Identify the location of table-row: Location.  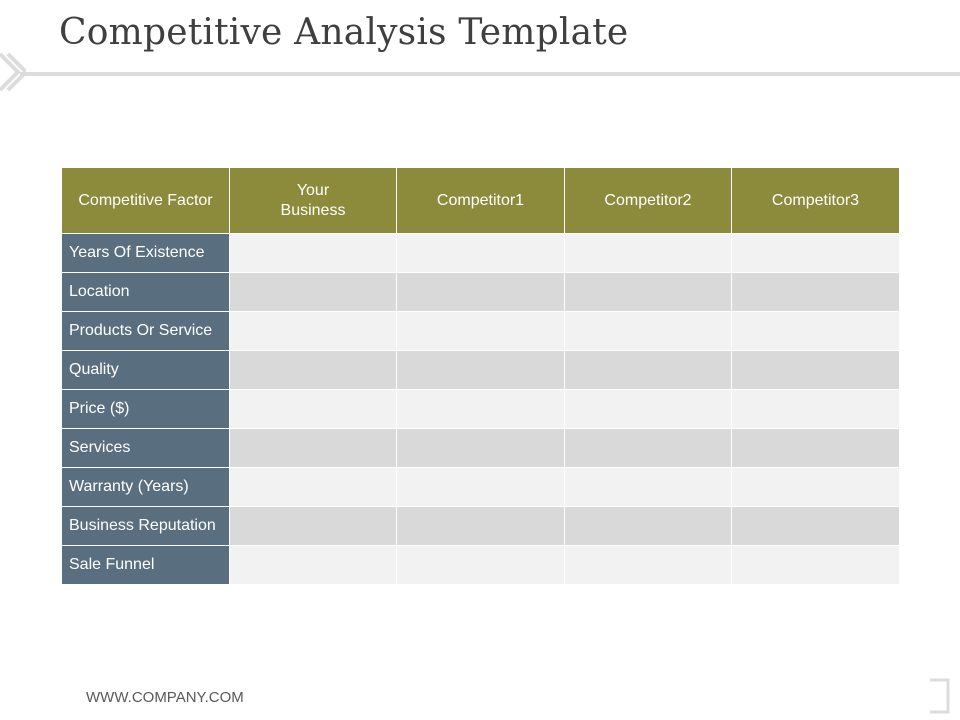
(480, 292).